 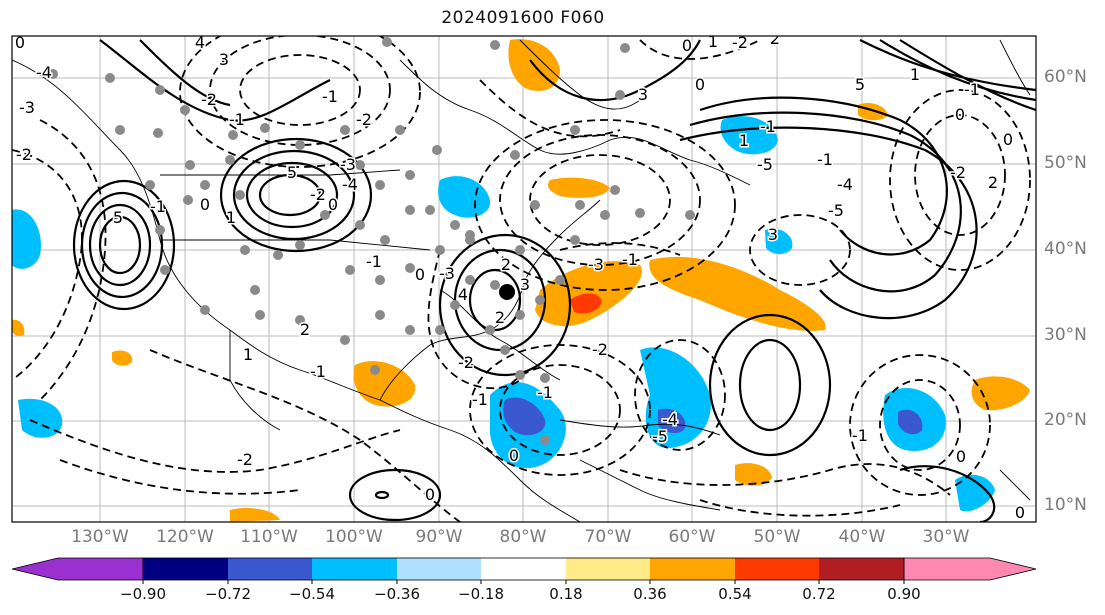 What do you see at coordinates (523, 18) in the screenshot?
I see `map-title: 2024091600 F060` at bounding box center [523, 18].